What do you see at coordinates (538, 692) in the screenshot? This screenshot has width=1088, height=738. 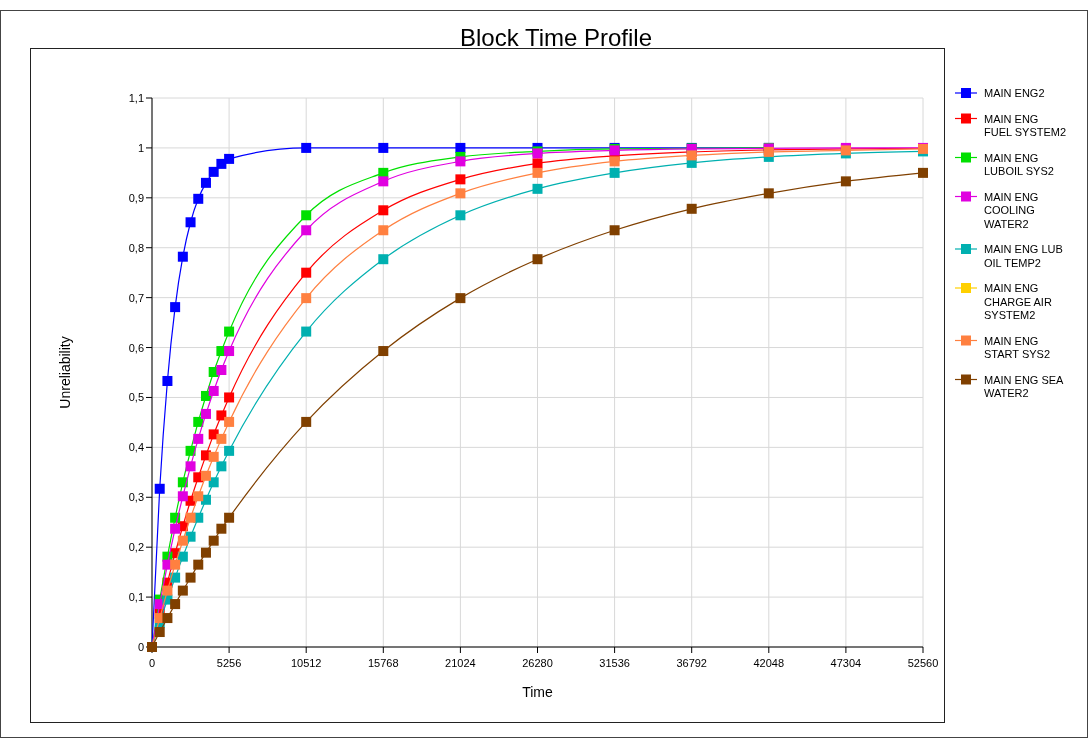 I see `x-axis-title: Time` at bounding box center [538, 692].